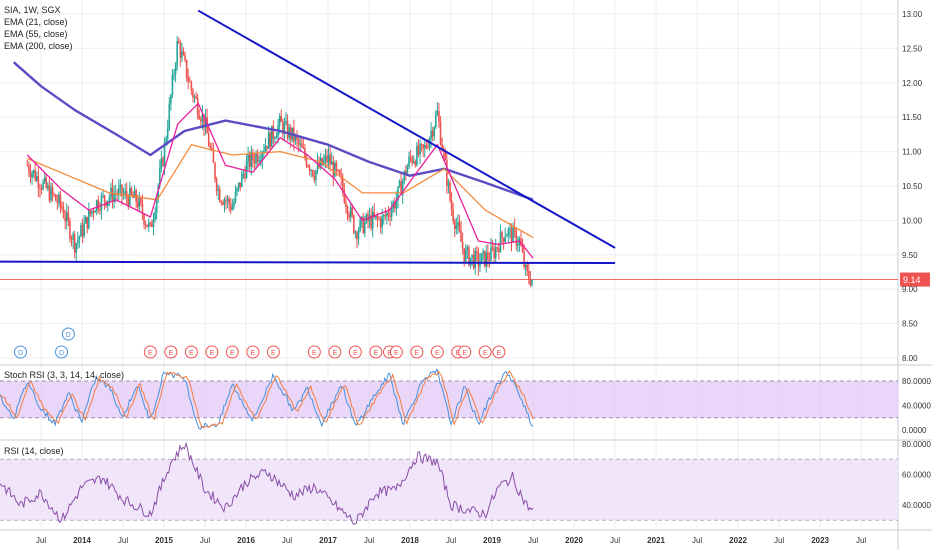 This screenshot has width=932, height=555. What do you see at coordinates (280, 191) in the screenshot?
I see `ema55-line` at bounding box center [280, 191].